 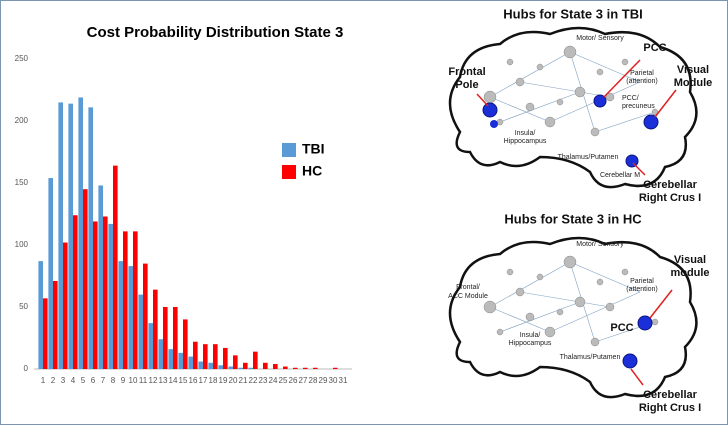 I want to click on label: Visual, so click(x=690, y=260).